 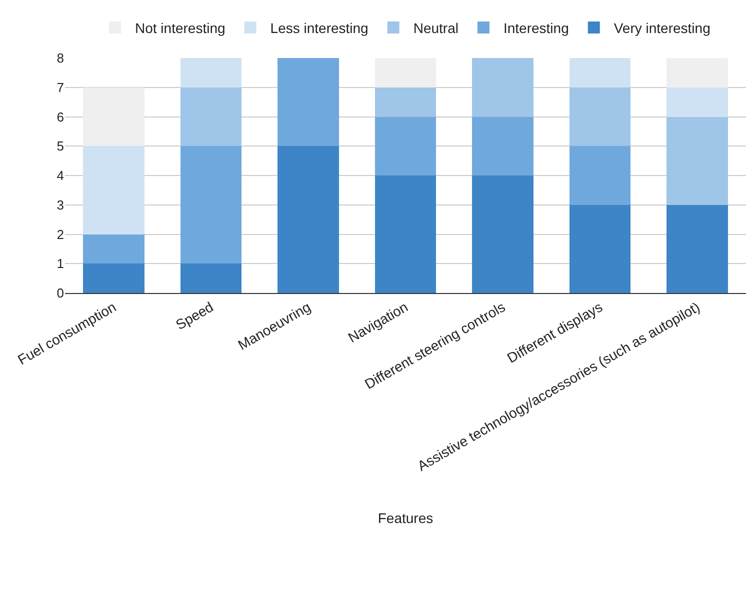 I want to click on legend-label: Neutral, so click(x=435, y=28).